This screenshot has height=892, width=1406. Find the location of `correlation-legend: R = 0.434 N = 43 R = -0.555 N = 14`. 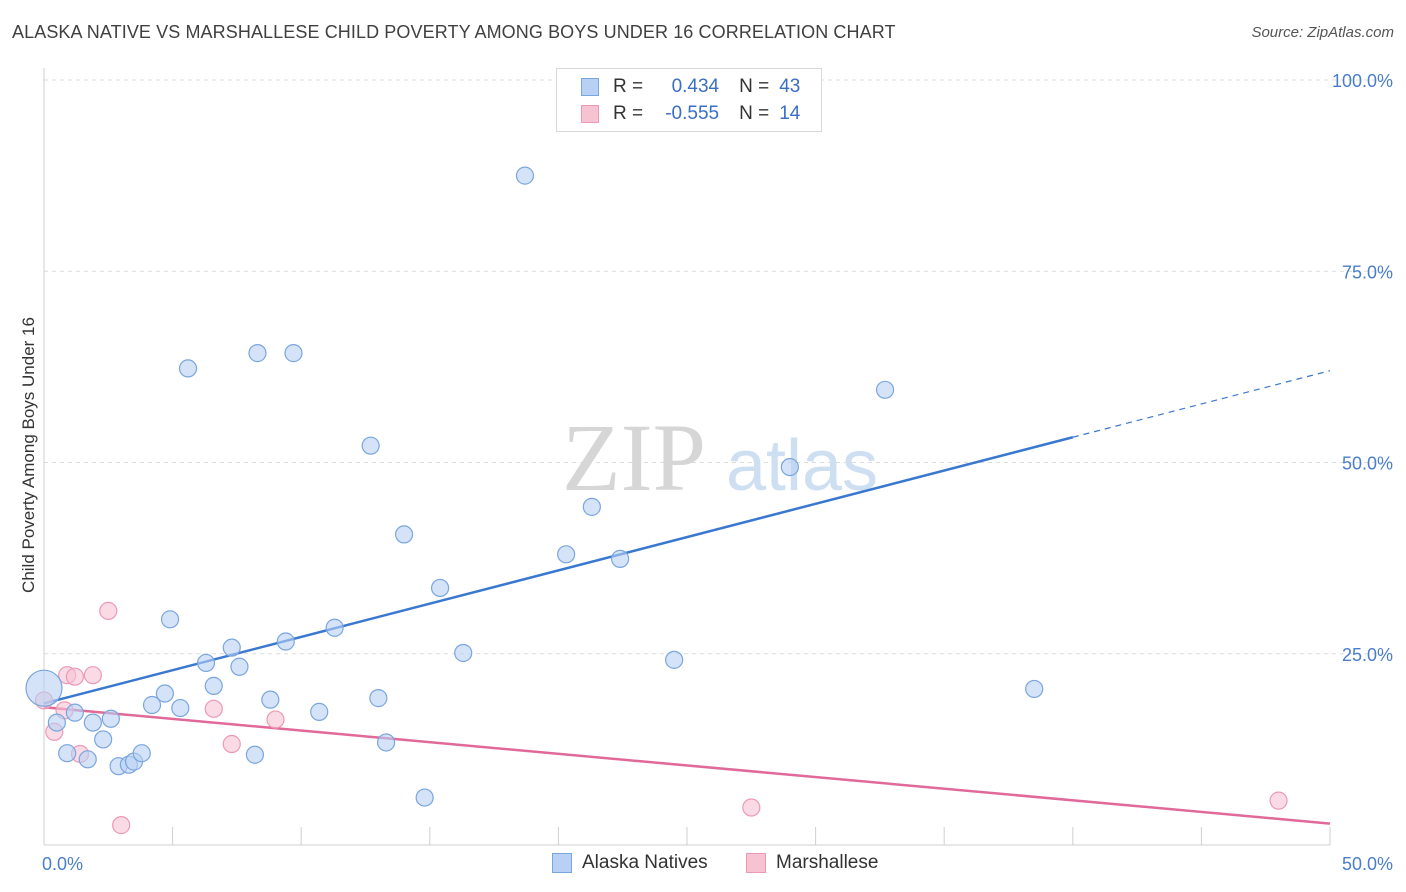

correlation-legend: R = 0.434 N = 43 R = -0.555 N = 14 is located at coordinates (689, 100).